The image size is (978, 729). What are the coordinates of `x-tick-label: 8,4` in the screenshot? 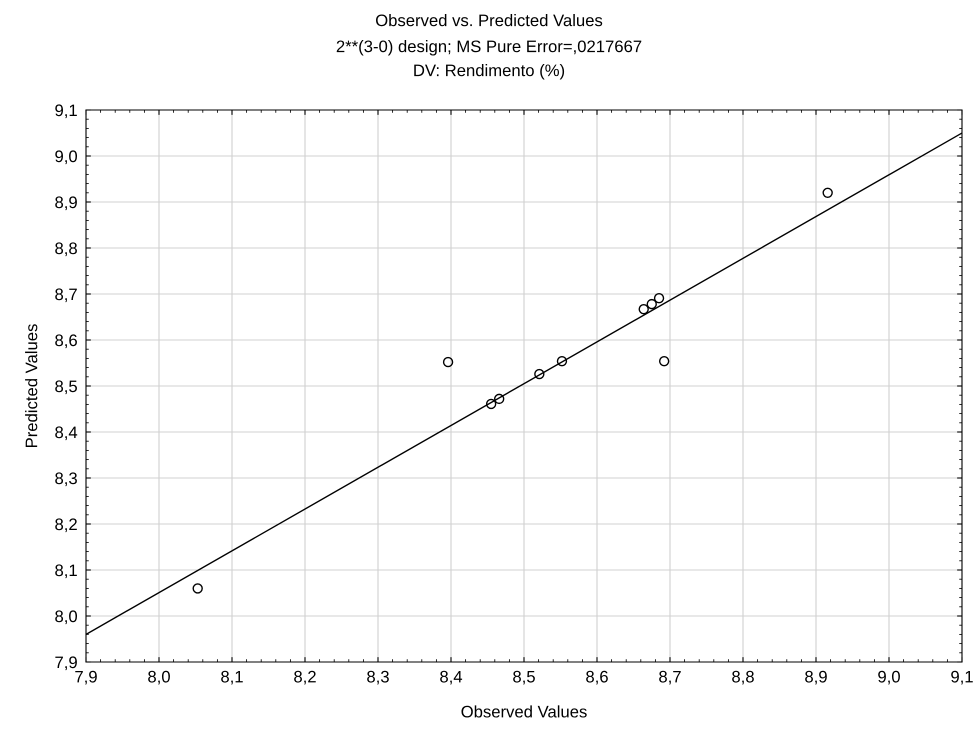 It's located at (451, 677).